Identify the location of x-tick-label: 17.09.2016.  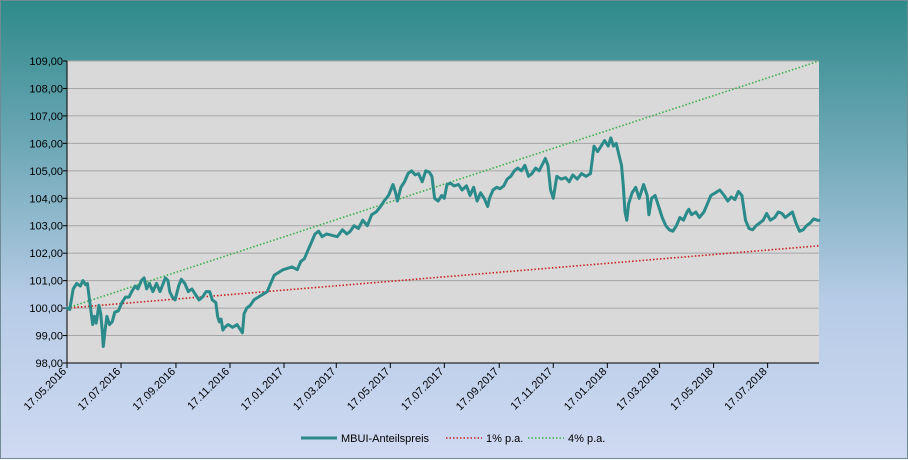
(154, 389).